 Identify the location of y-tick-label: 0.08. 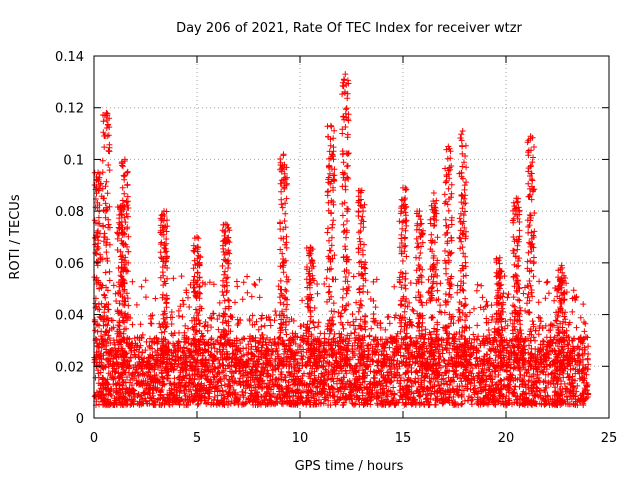
(69, 212).